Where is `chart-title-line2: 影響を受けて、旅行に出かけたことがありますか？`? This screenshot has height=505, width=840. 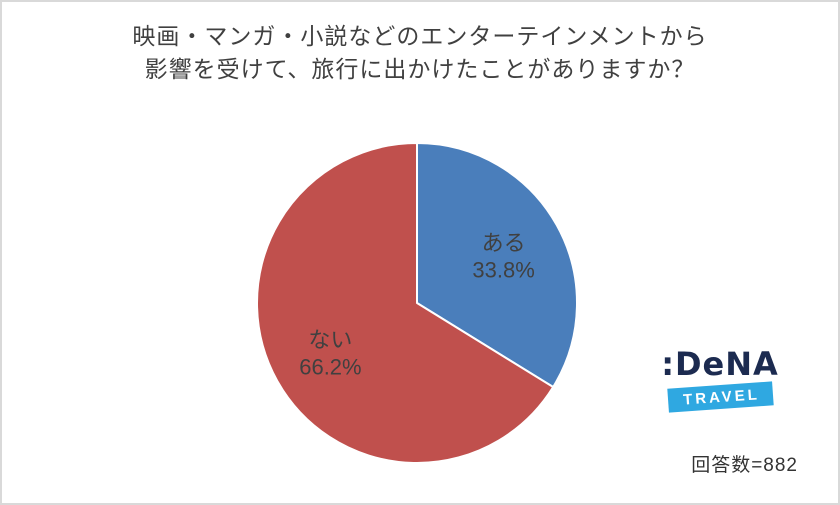 chart-title-line2: 影響を受けて、旅行に出かけたことがありますか？ is located at coordinates (420, 69).